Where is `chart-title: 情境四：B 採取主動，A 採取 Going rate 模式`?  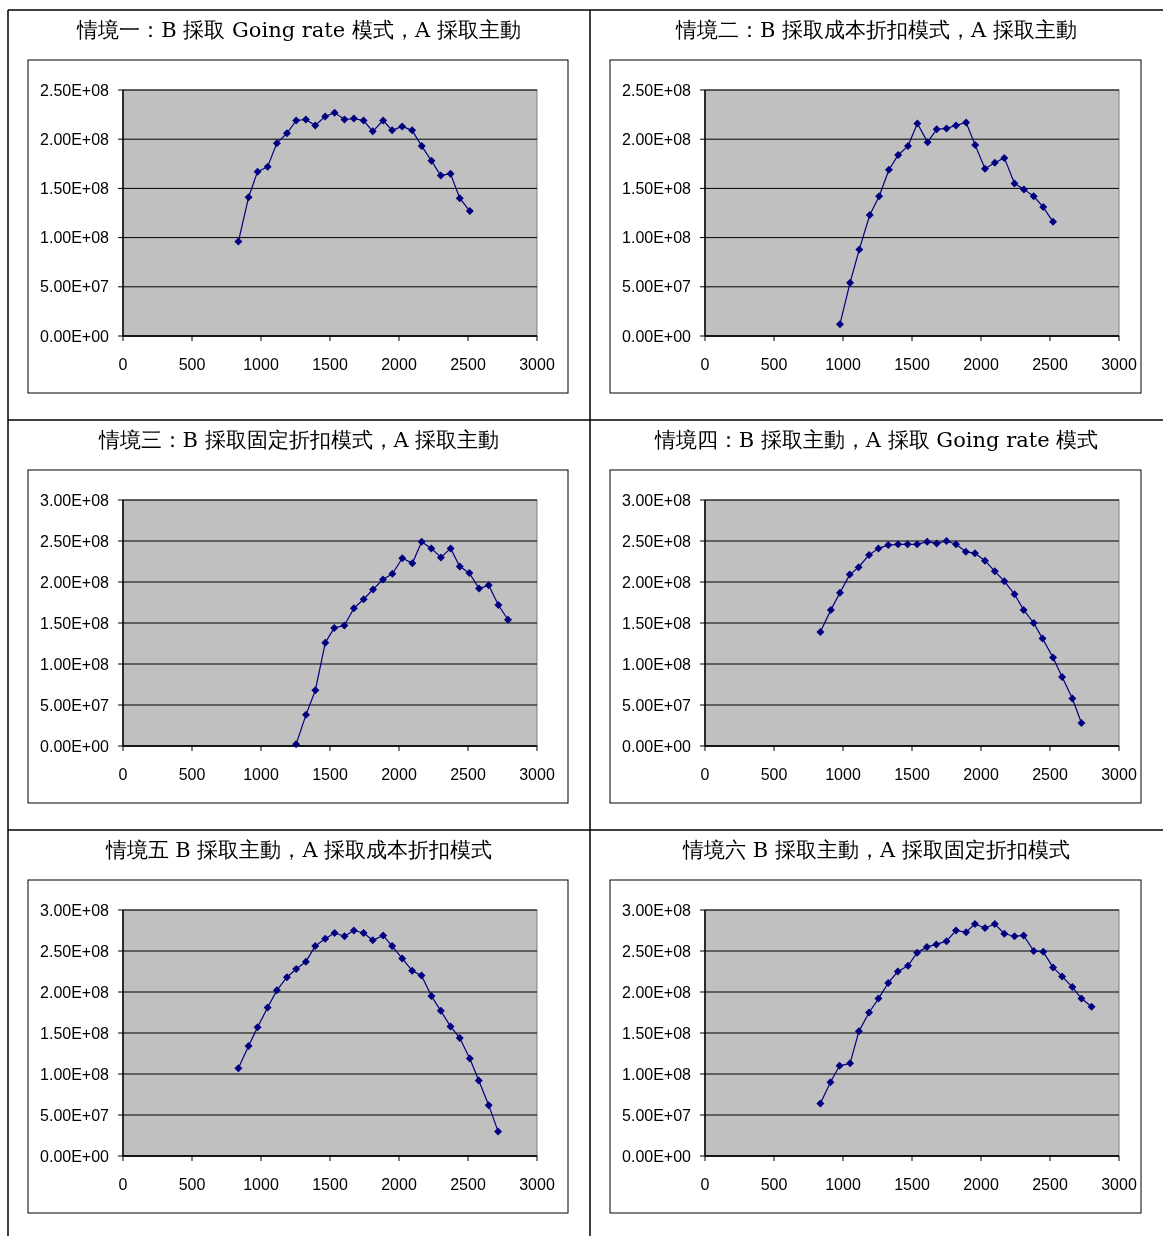
chart-title: 情境四：B 採取主動，A 採取 Going rate 模式 is located at coordinates (876, 440).